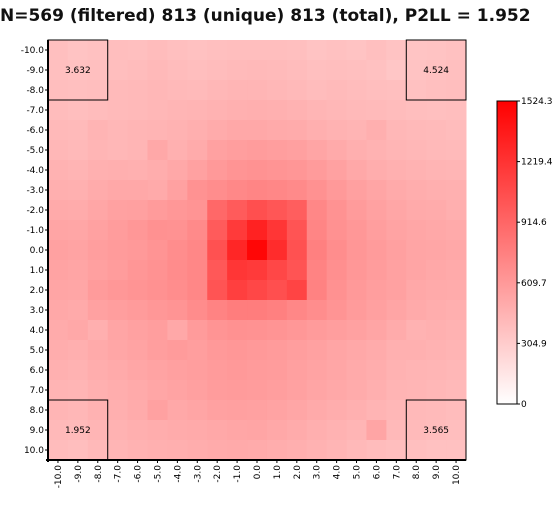  I want to click on y-tick-label: 2.0, so click(37, 291).